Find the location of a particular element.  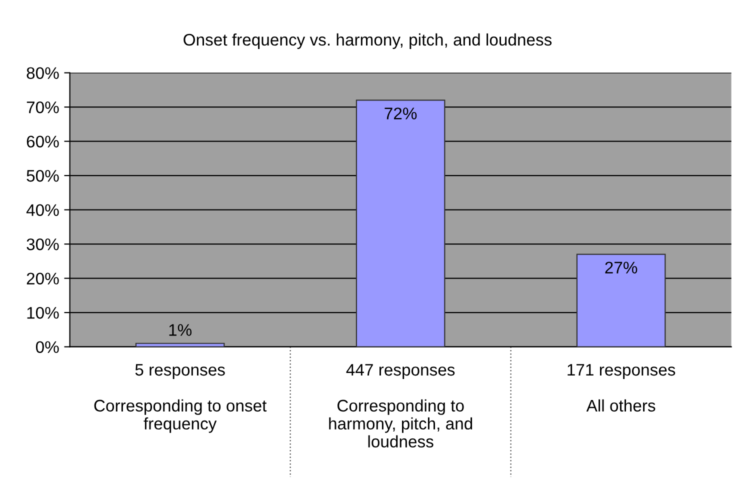

category-label: 171 responses All others is located at coordinates (622, 388).